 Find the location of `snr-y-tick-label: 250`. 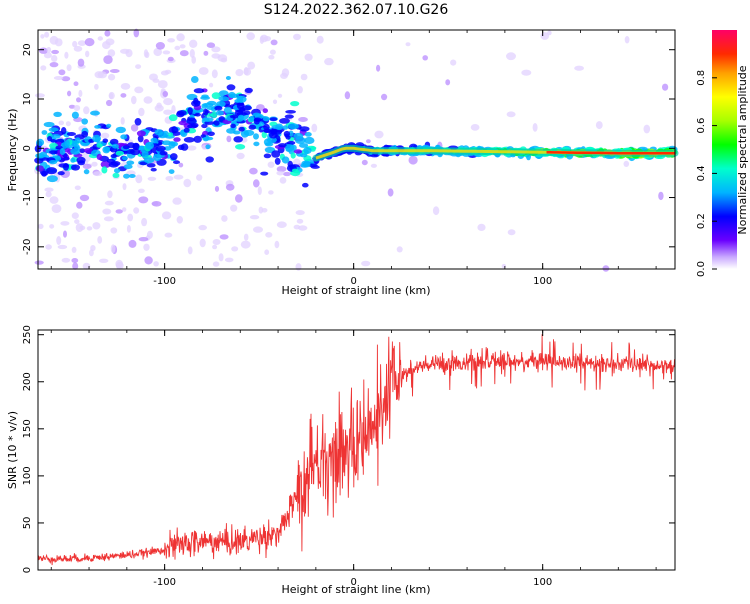

snr-y-tick-label: 250 is located at coordinates (27, 334).